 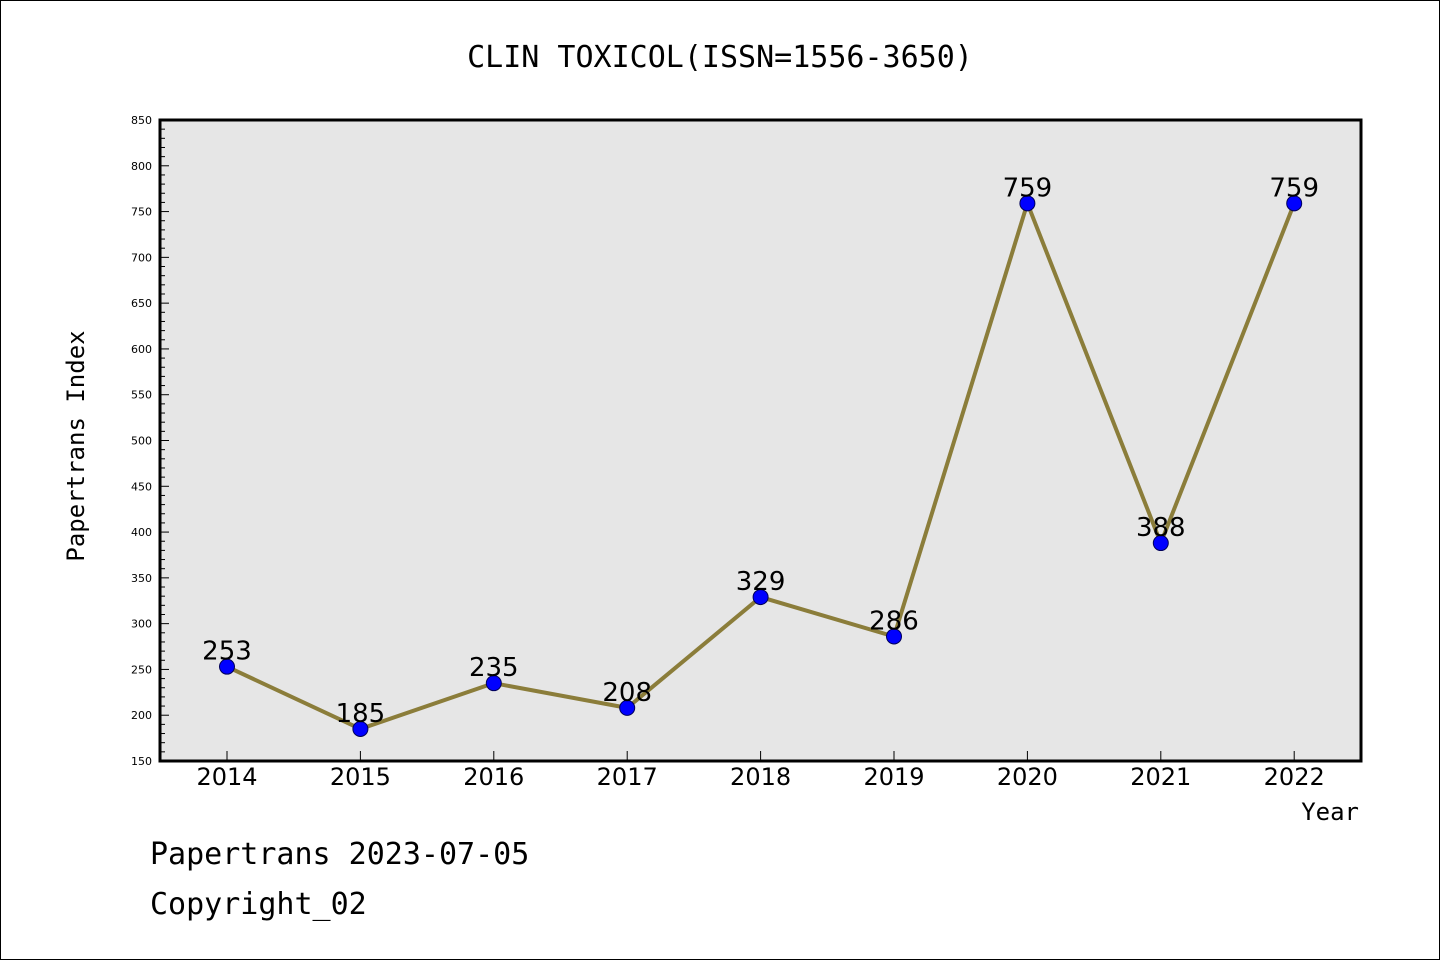 I want to click on footer-copyright: Copyright_02, so click(x=258, y=904).